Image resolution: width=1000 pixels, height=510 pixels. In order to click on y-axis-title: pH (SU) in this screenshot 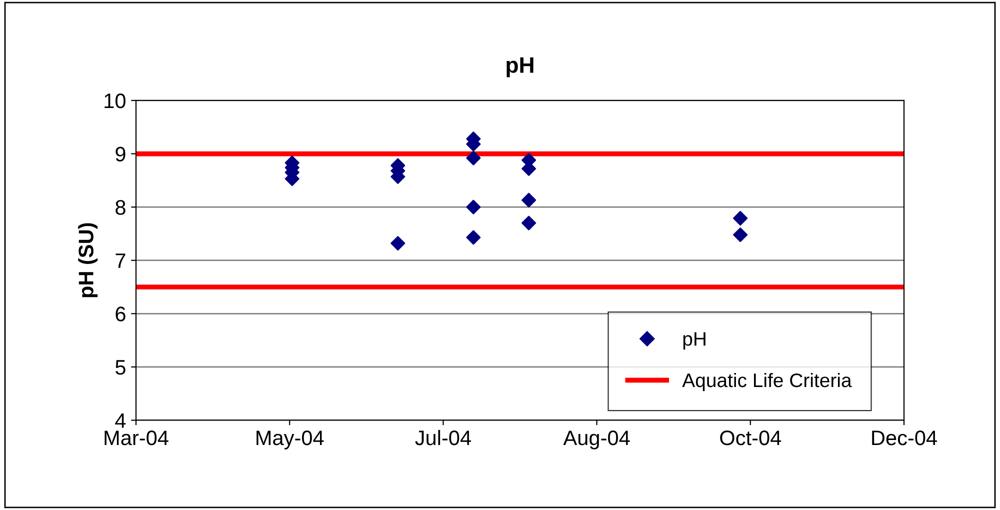, I will do `click(88, 260)`.